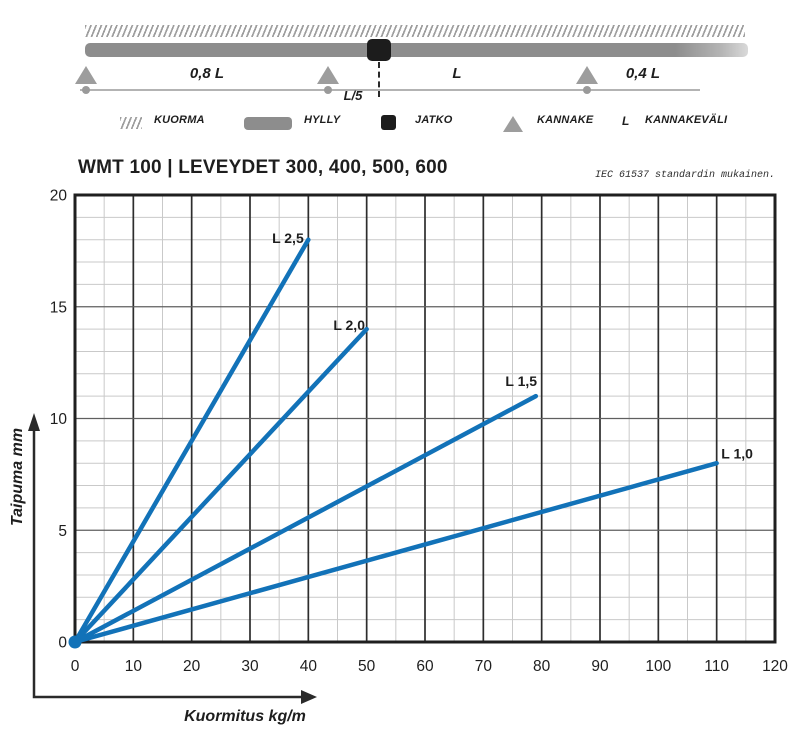 The image size is (800, 741). I want to click on x-axis-arrowhead-icon, so click(309, 697).